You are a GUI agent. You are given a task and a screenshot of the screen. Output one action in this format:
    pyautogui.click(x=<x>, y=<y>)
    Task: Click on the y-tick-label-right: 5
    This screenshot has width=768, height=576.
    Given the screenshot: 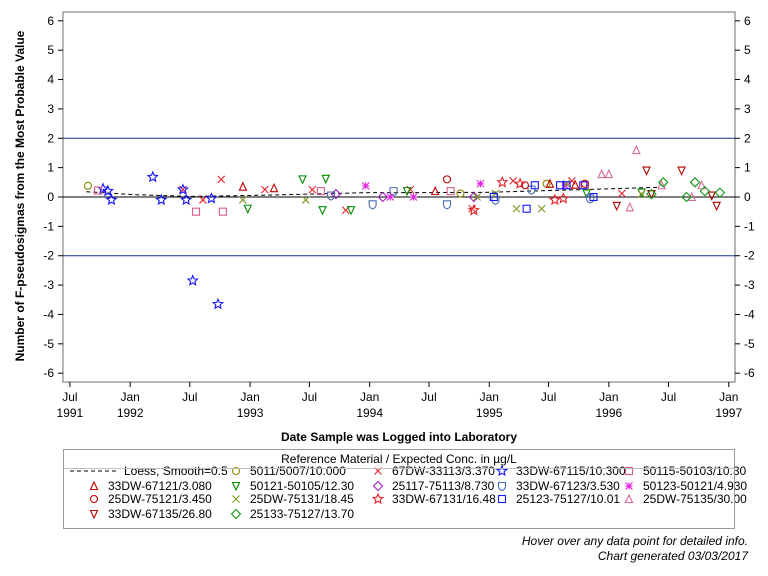 What is the action you would take?
    pyautogui.click(x=747, y=50)
    